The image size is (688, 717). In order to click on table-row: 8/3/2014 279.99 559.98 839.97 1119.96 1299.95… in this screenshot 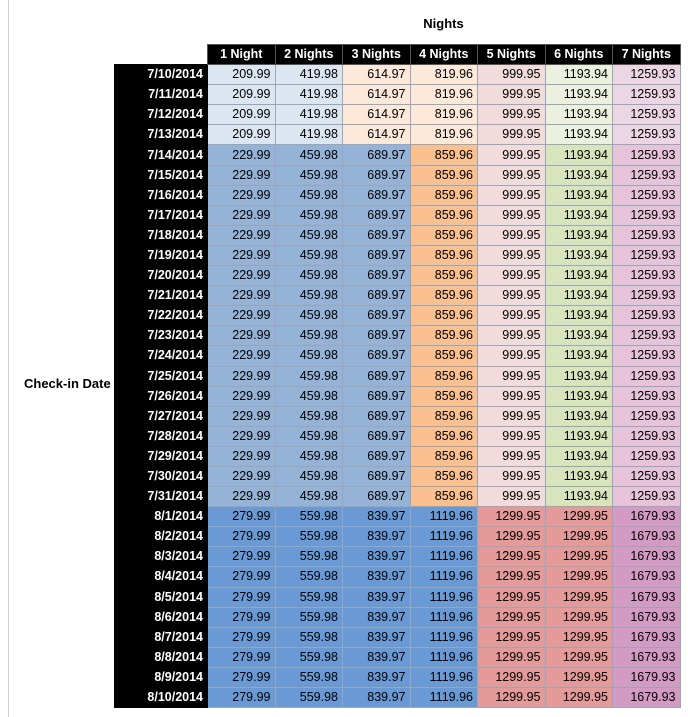, I will do `click(397, 557)`.